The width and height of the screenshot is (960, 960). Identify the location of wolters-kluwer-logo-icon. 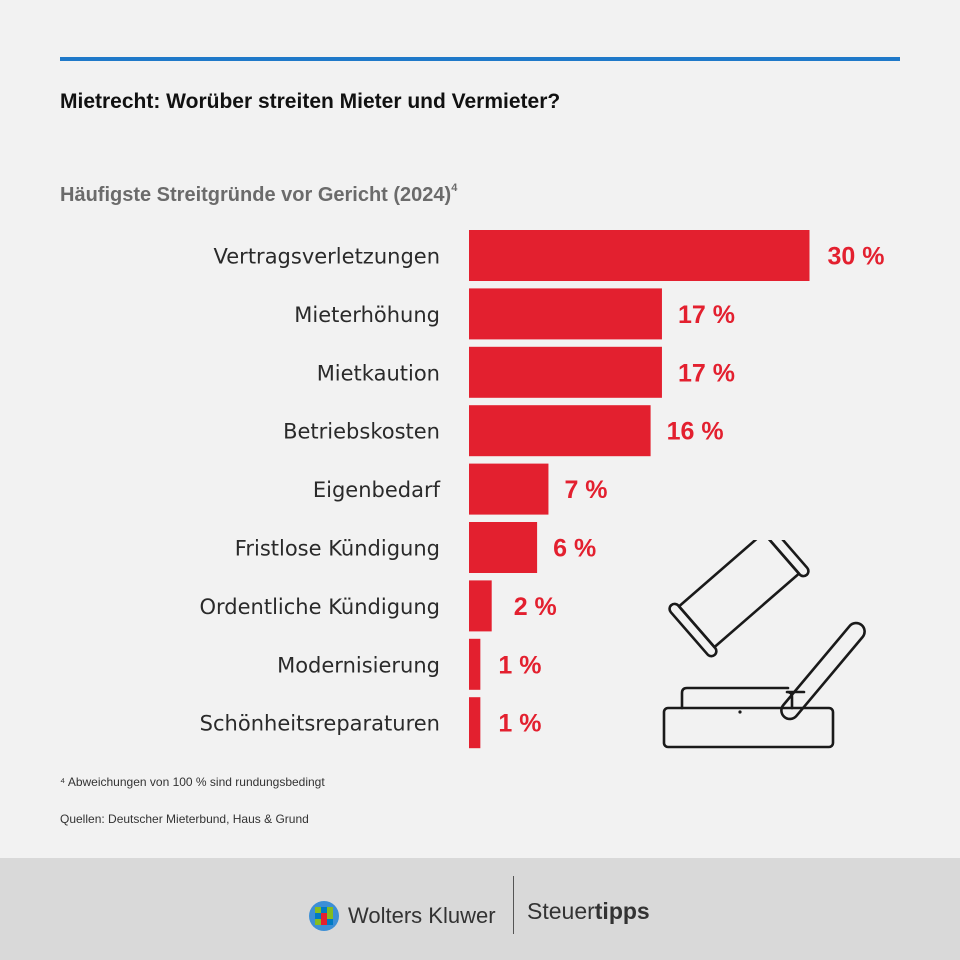
(324, 916).